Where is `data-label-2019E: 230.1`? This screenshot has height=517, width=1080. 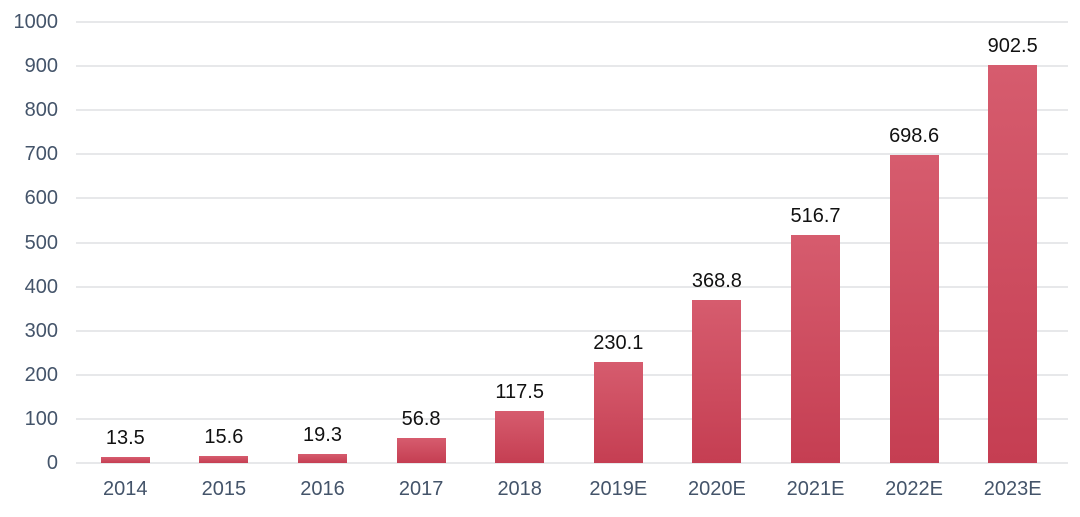 data-label-2019E: 230.1 is located at coordinates (618, 342).